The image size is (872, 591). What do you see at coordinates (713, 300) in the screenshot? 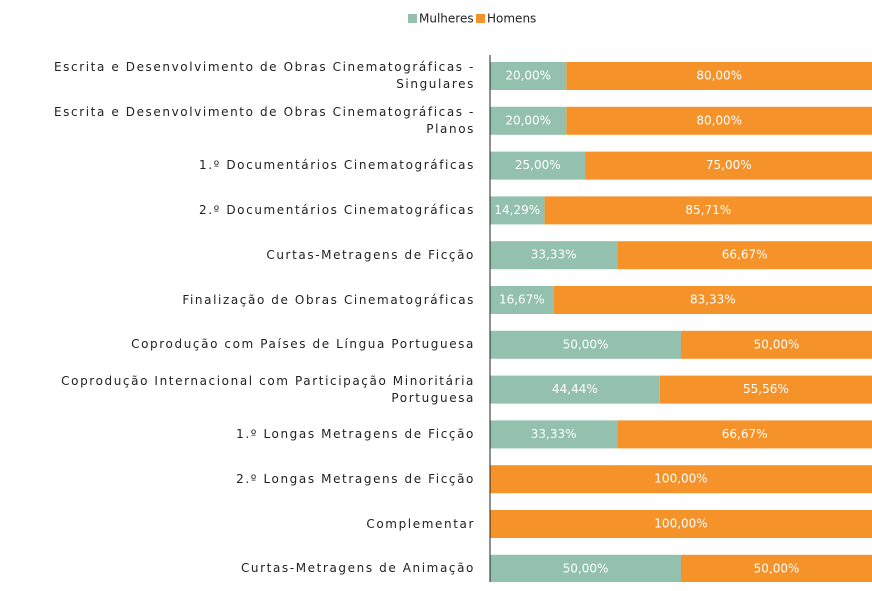
I see `value-label: 83,33%` at bounding box center [713, 300].